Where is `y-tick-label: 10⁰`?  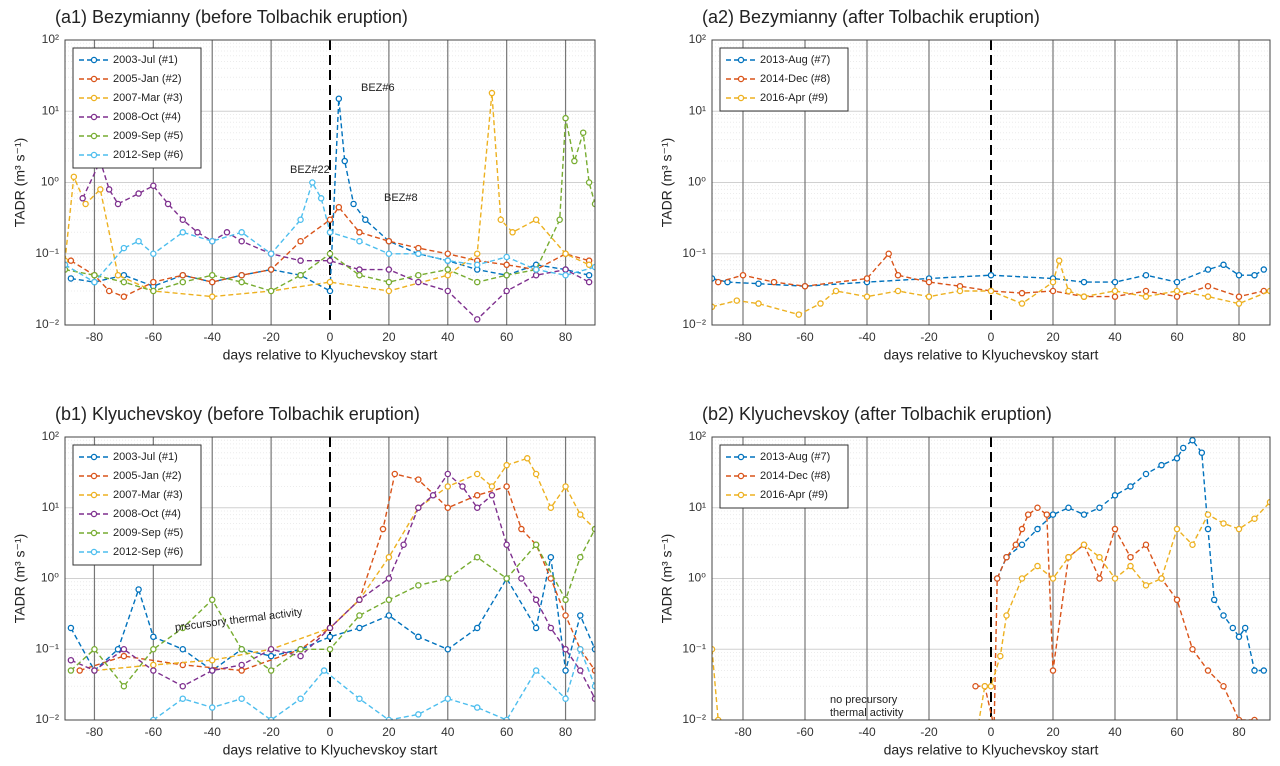
y-tick-label: 10⁰ is located at coordinates (50, 182).